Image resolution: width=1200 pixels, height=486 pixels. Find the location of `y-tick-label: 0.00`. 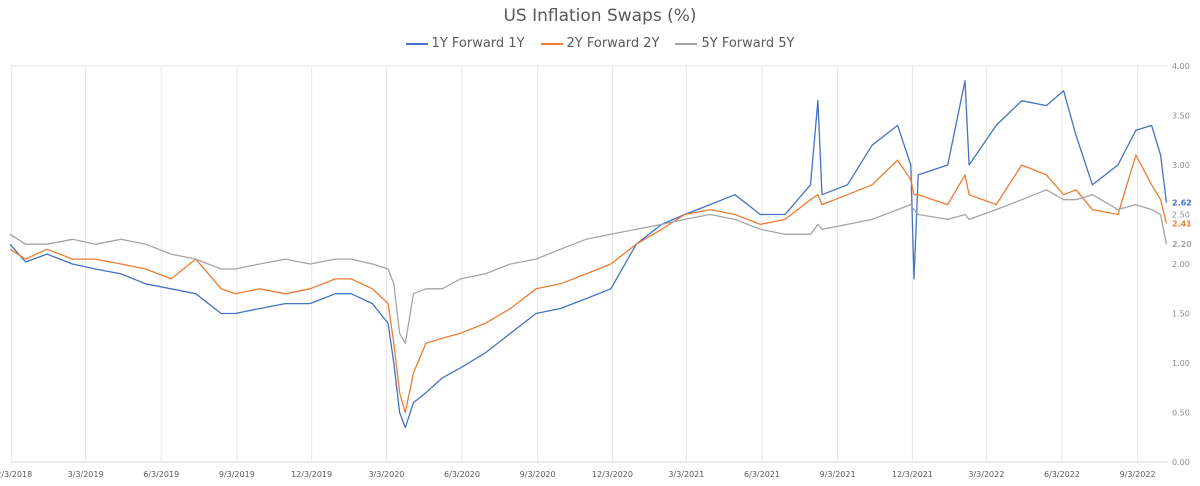

y-tick-label: 0.00 is located at coordinates (1181, 462).